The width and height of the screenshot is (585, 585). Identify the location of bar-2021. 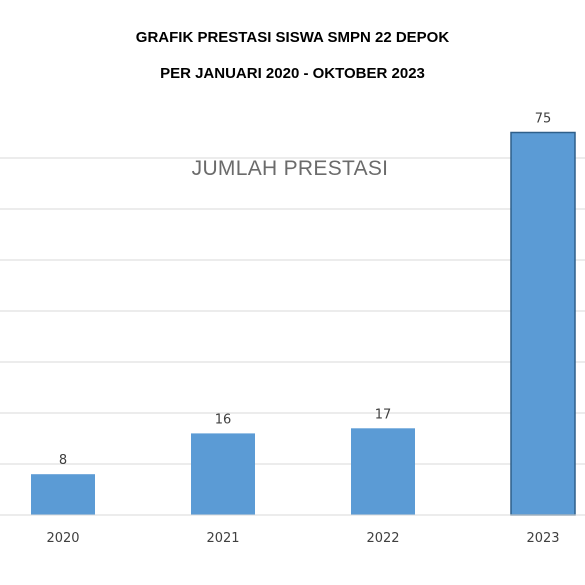
(223, 474).